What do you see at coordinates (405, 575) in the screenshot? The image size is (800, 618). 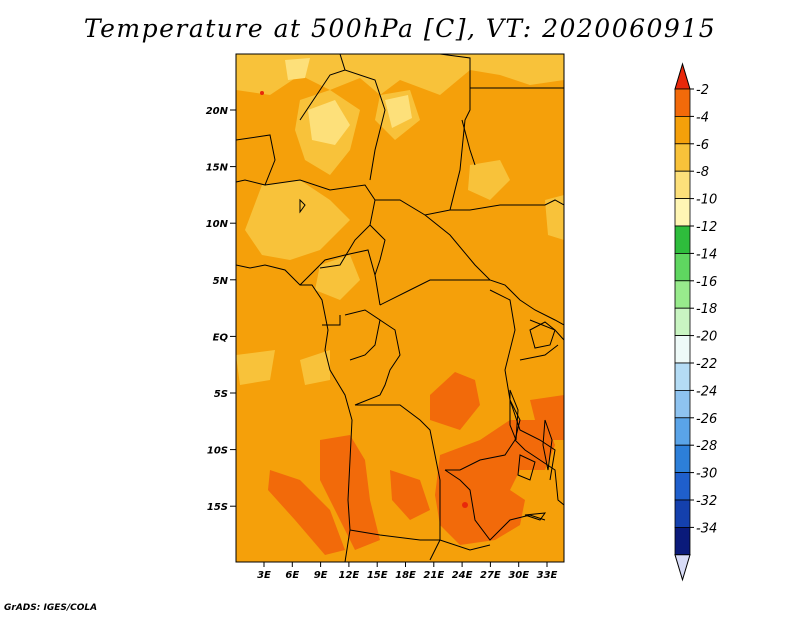 I see `lon-label: 18E` at bounding box center [405, 575].